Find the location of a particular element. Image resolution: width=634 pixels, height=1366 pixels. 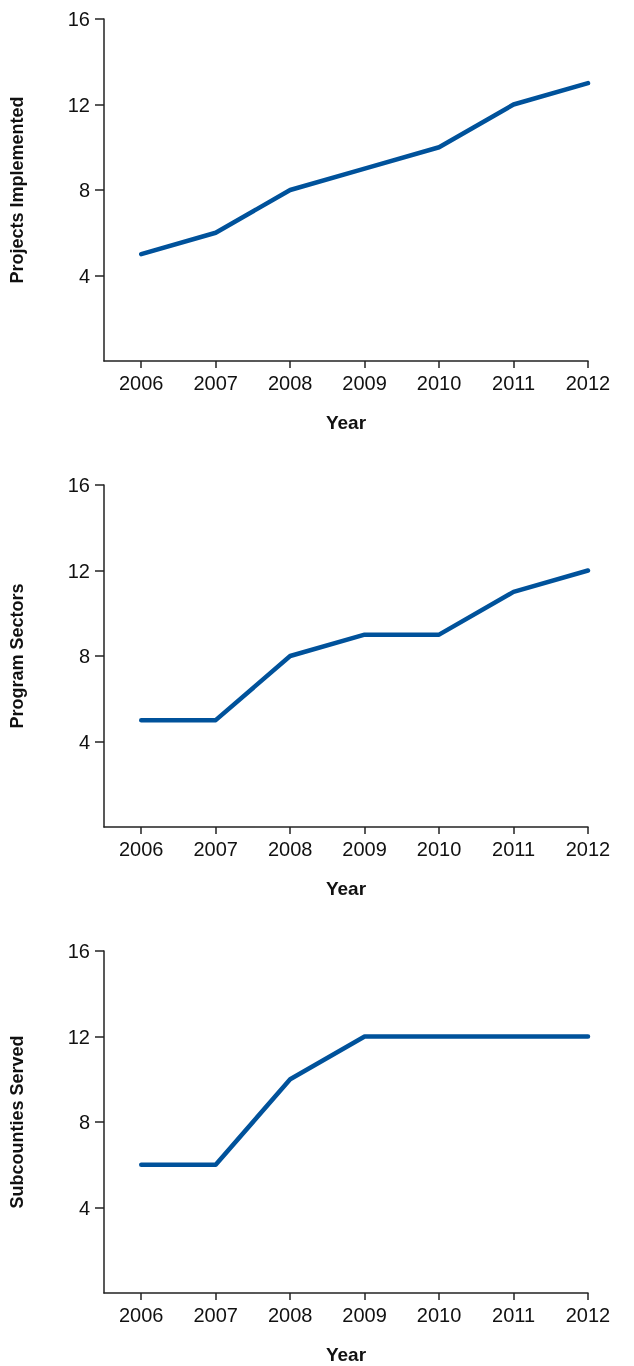

y-axis-title: Projects Implemented is located at coordinates (17, 190).